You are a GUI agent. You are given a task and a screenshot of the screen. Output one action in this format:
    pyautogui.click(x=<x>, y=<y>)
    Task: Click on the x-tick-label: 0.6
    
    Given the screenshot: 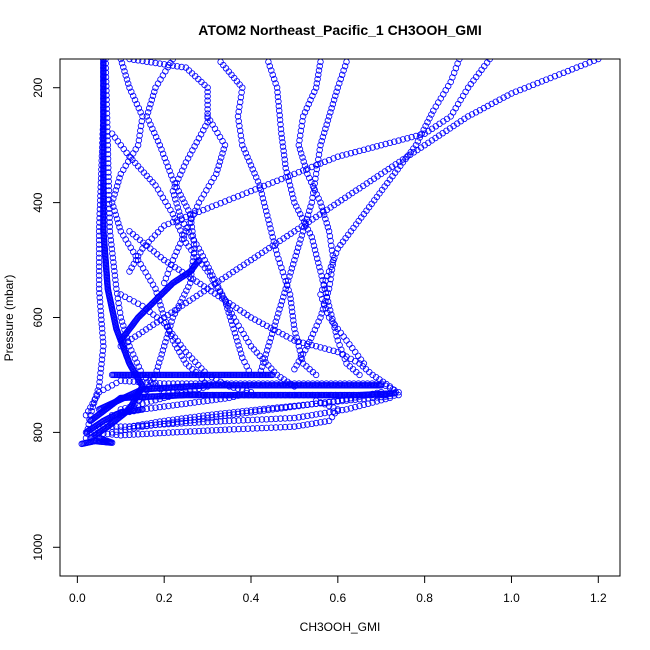 What is the action you would take?
    pyautogui.click(x=337, y=598)
    